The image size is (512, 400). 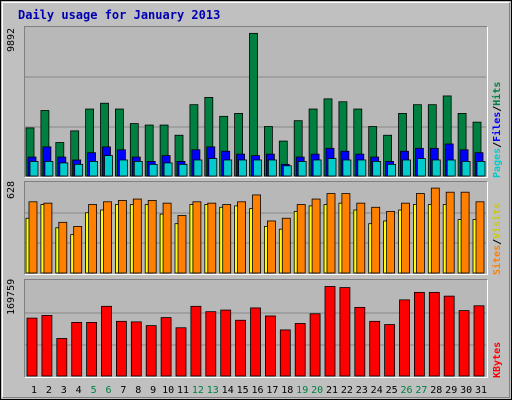 What do you see at coordinates (347, 390) in the screenshot?
I see `x-tick-label: 22` at bounding box center [347, 390].